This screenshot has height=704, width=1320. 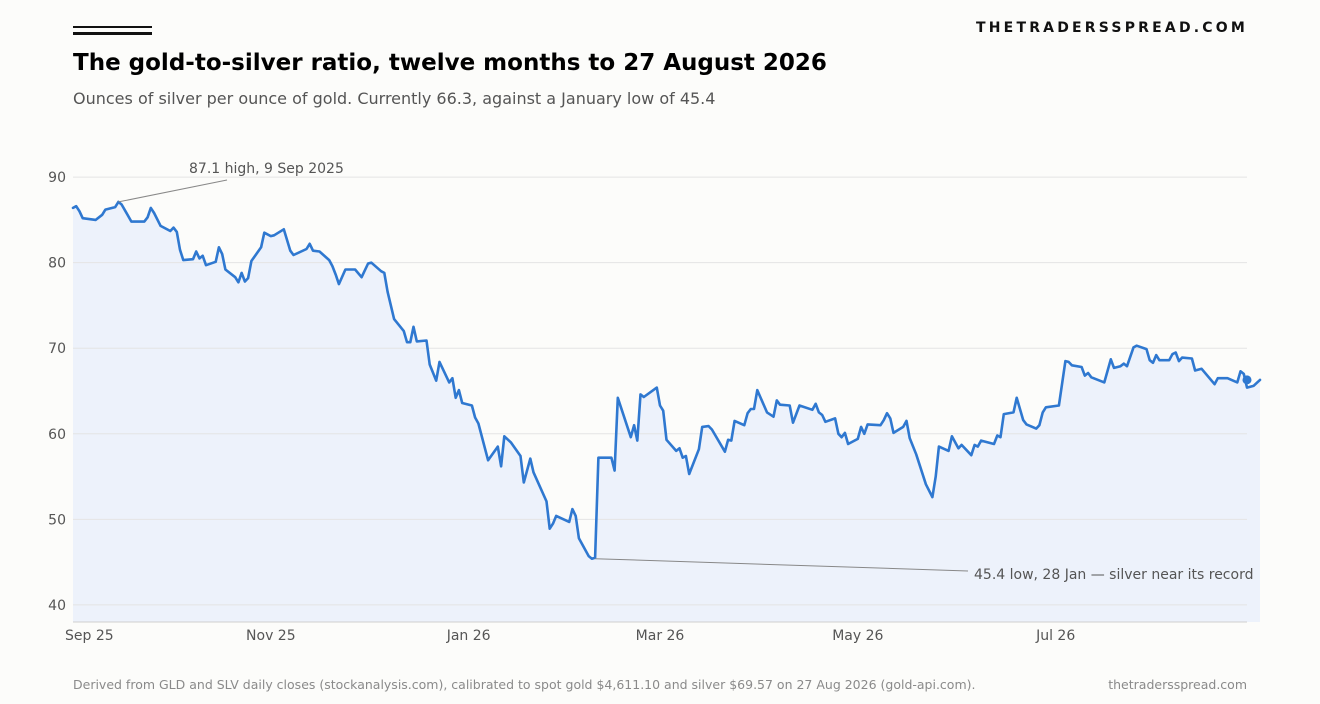 I want to click on y-tick-label-40: 40, so click(x=57, y=606).